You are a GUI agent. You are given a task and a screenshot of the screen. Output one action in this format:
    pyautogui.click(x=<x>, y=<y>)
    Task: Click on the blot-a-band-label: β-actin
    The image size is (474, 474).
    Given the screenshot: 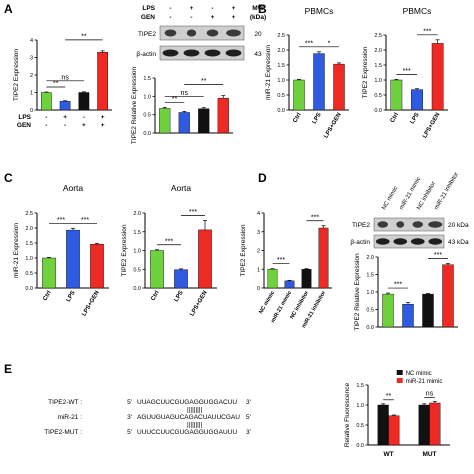 What is the action you would take?
    pyautogui.click(x=146, y=54)
    